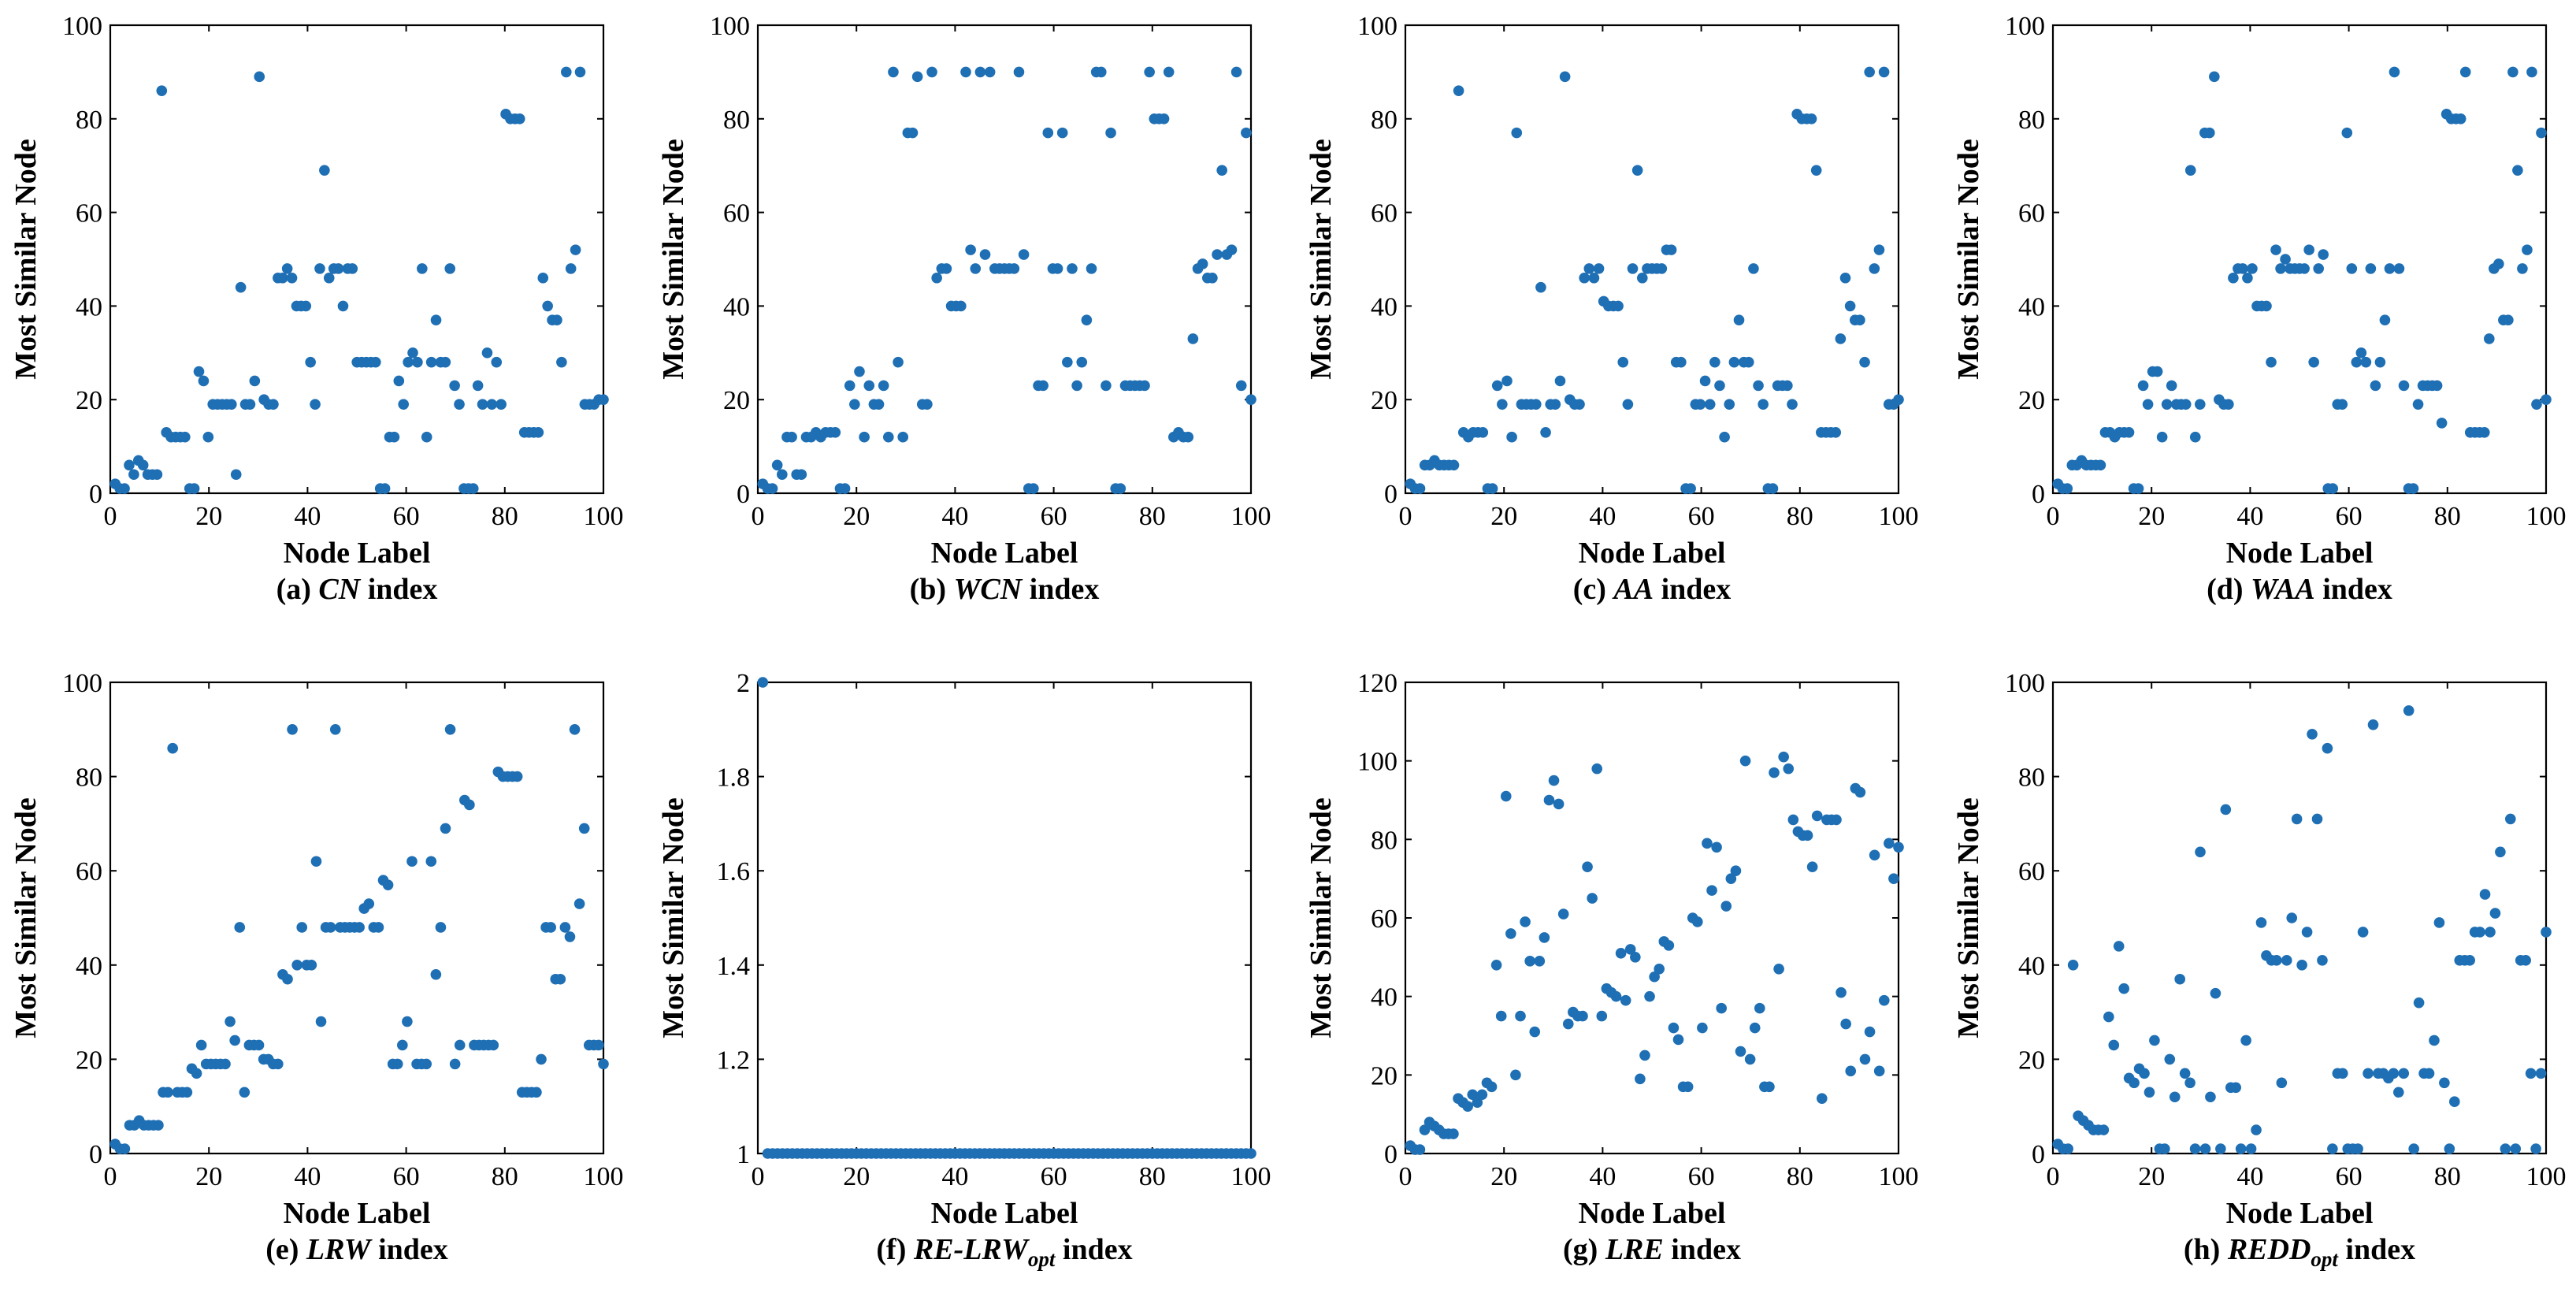 The image size is (2576, 1304). I want to click on x-tick-label: 60, so click(1054, 1177).